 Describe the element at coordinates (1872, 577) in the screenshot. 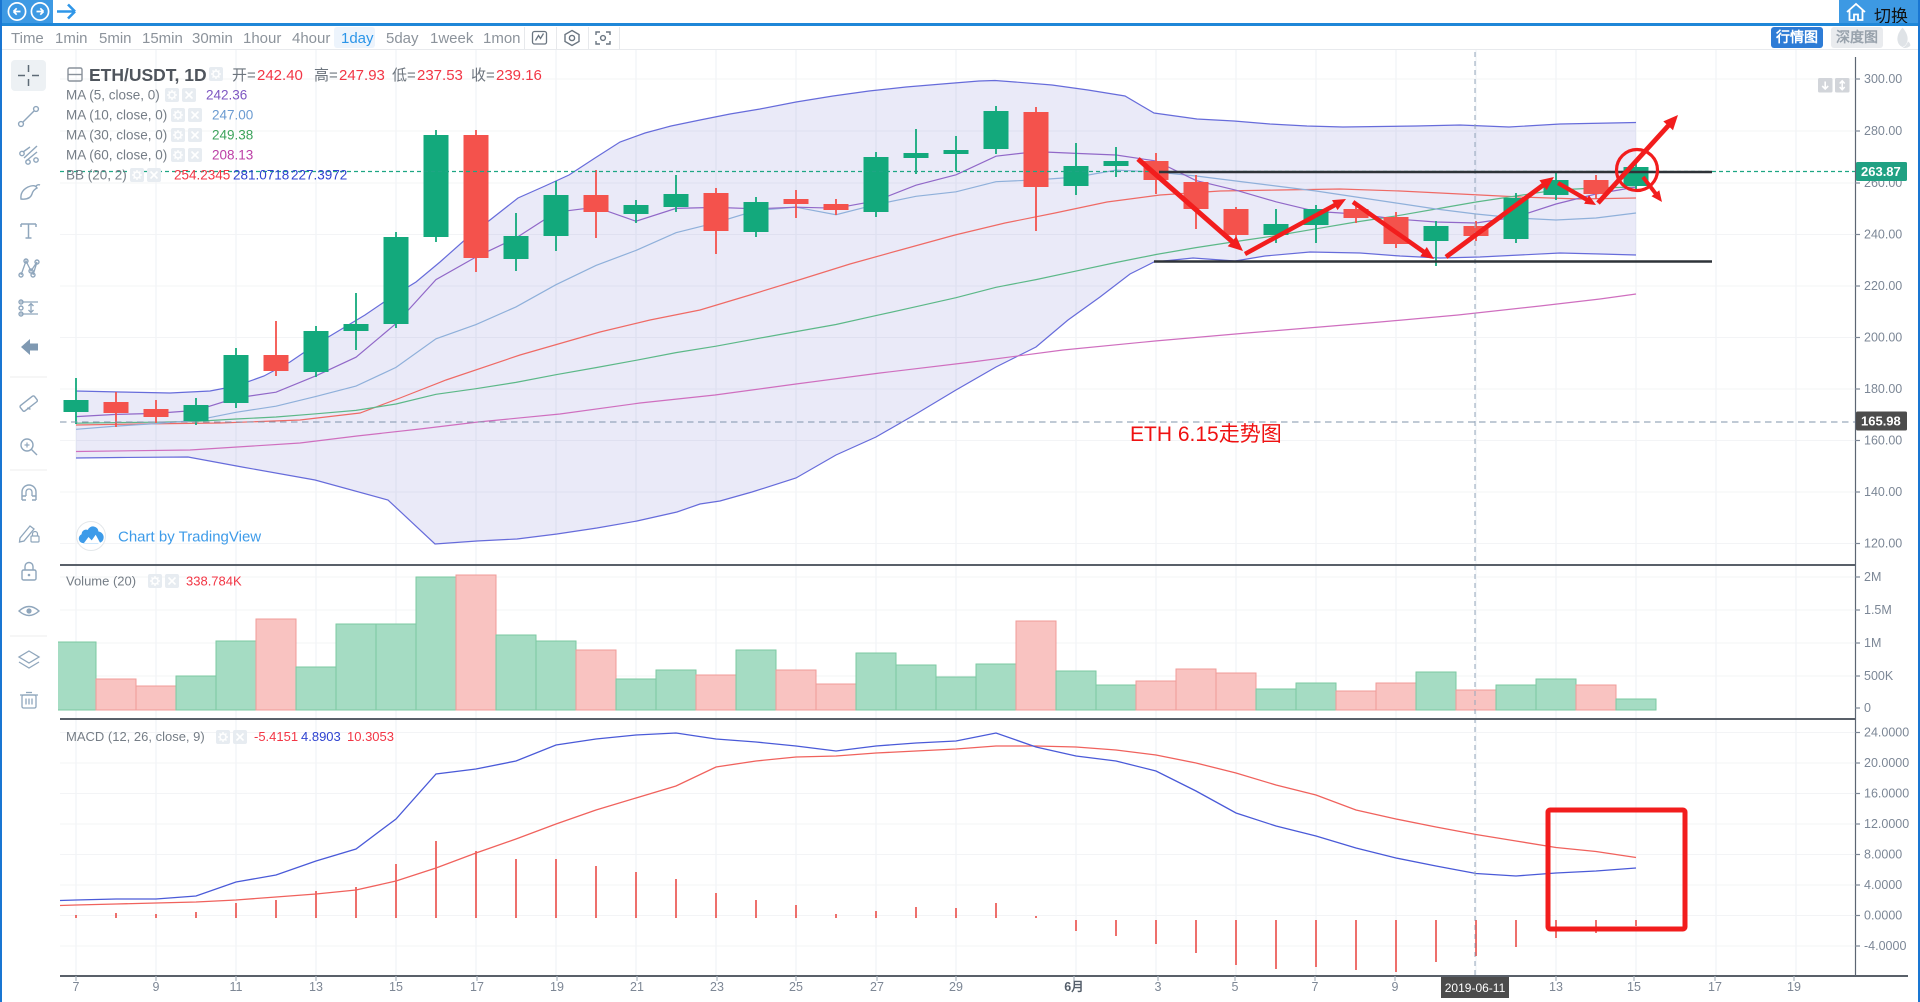

I see `svg-text: 2M` at that location.